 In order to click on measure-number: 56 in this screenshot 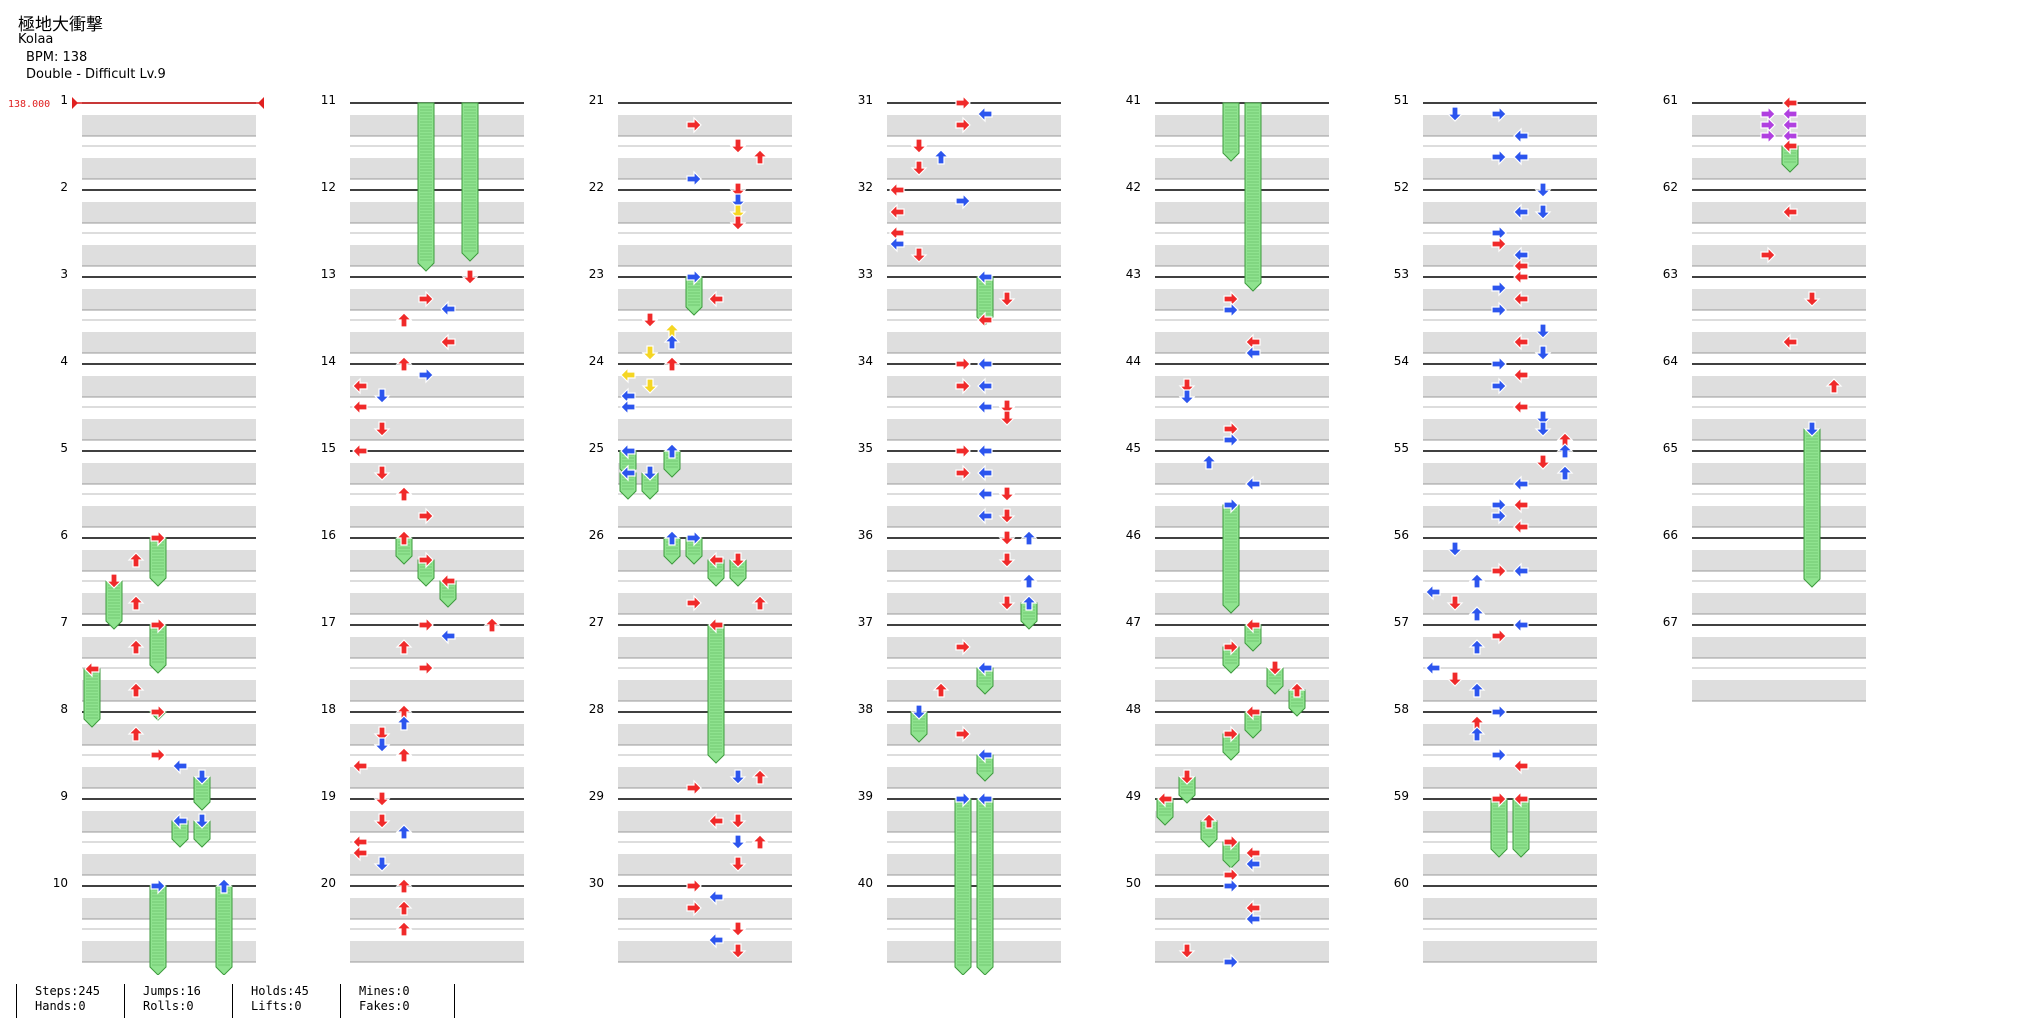, I will do `click(1401, 535)`.